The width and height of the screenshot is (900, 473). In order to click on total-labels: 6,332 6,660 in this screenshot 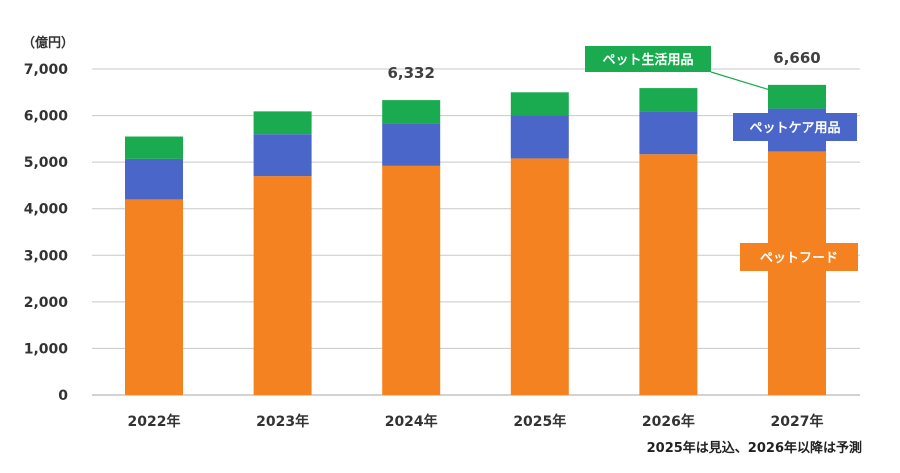, I will do `click(603, 65)`.